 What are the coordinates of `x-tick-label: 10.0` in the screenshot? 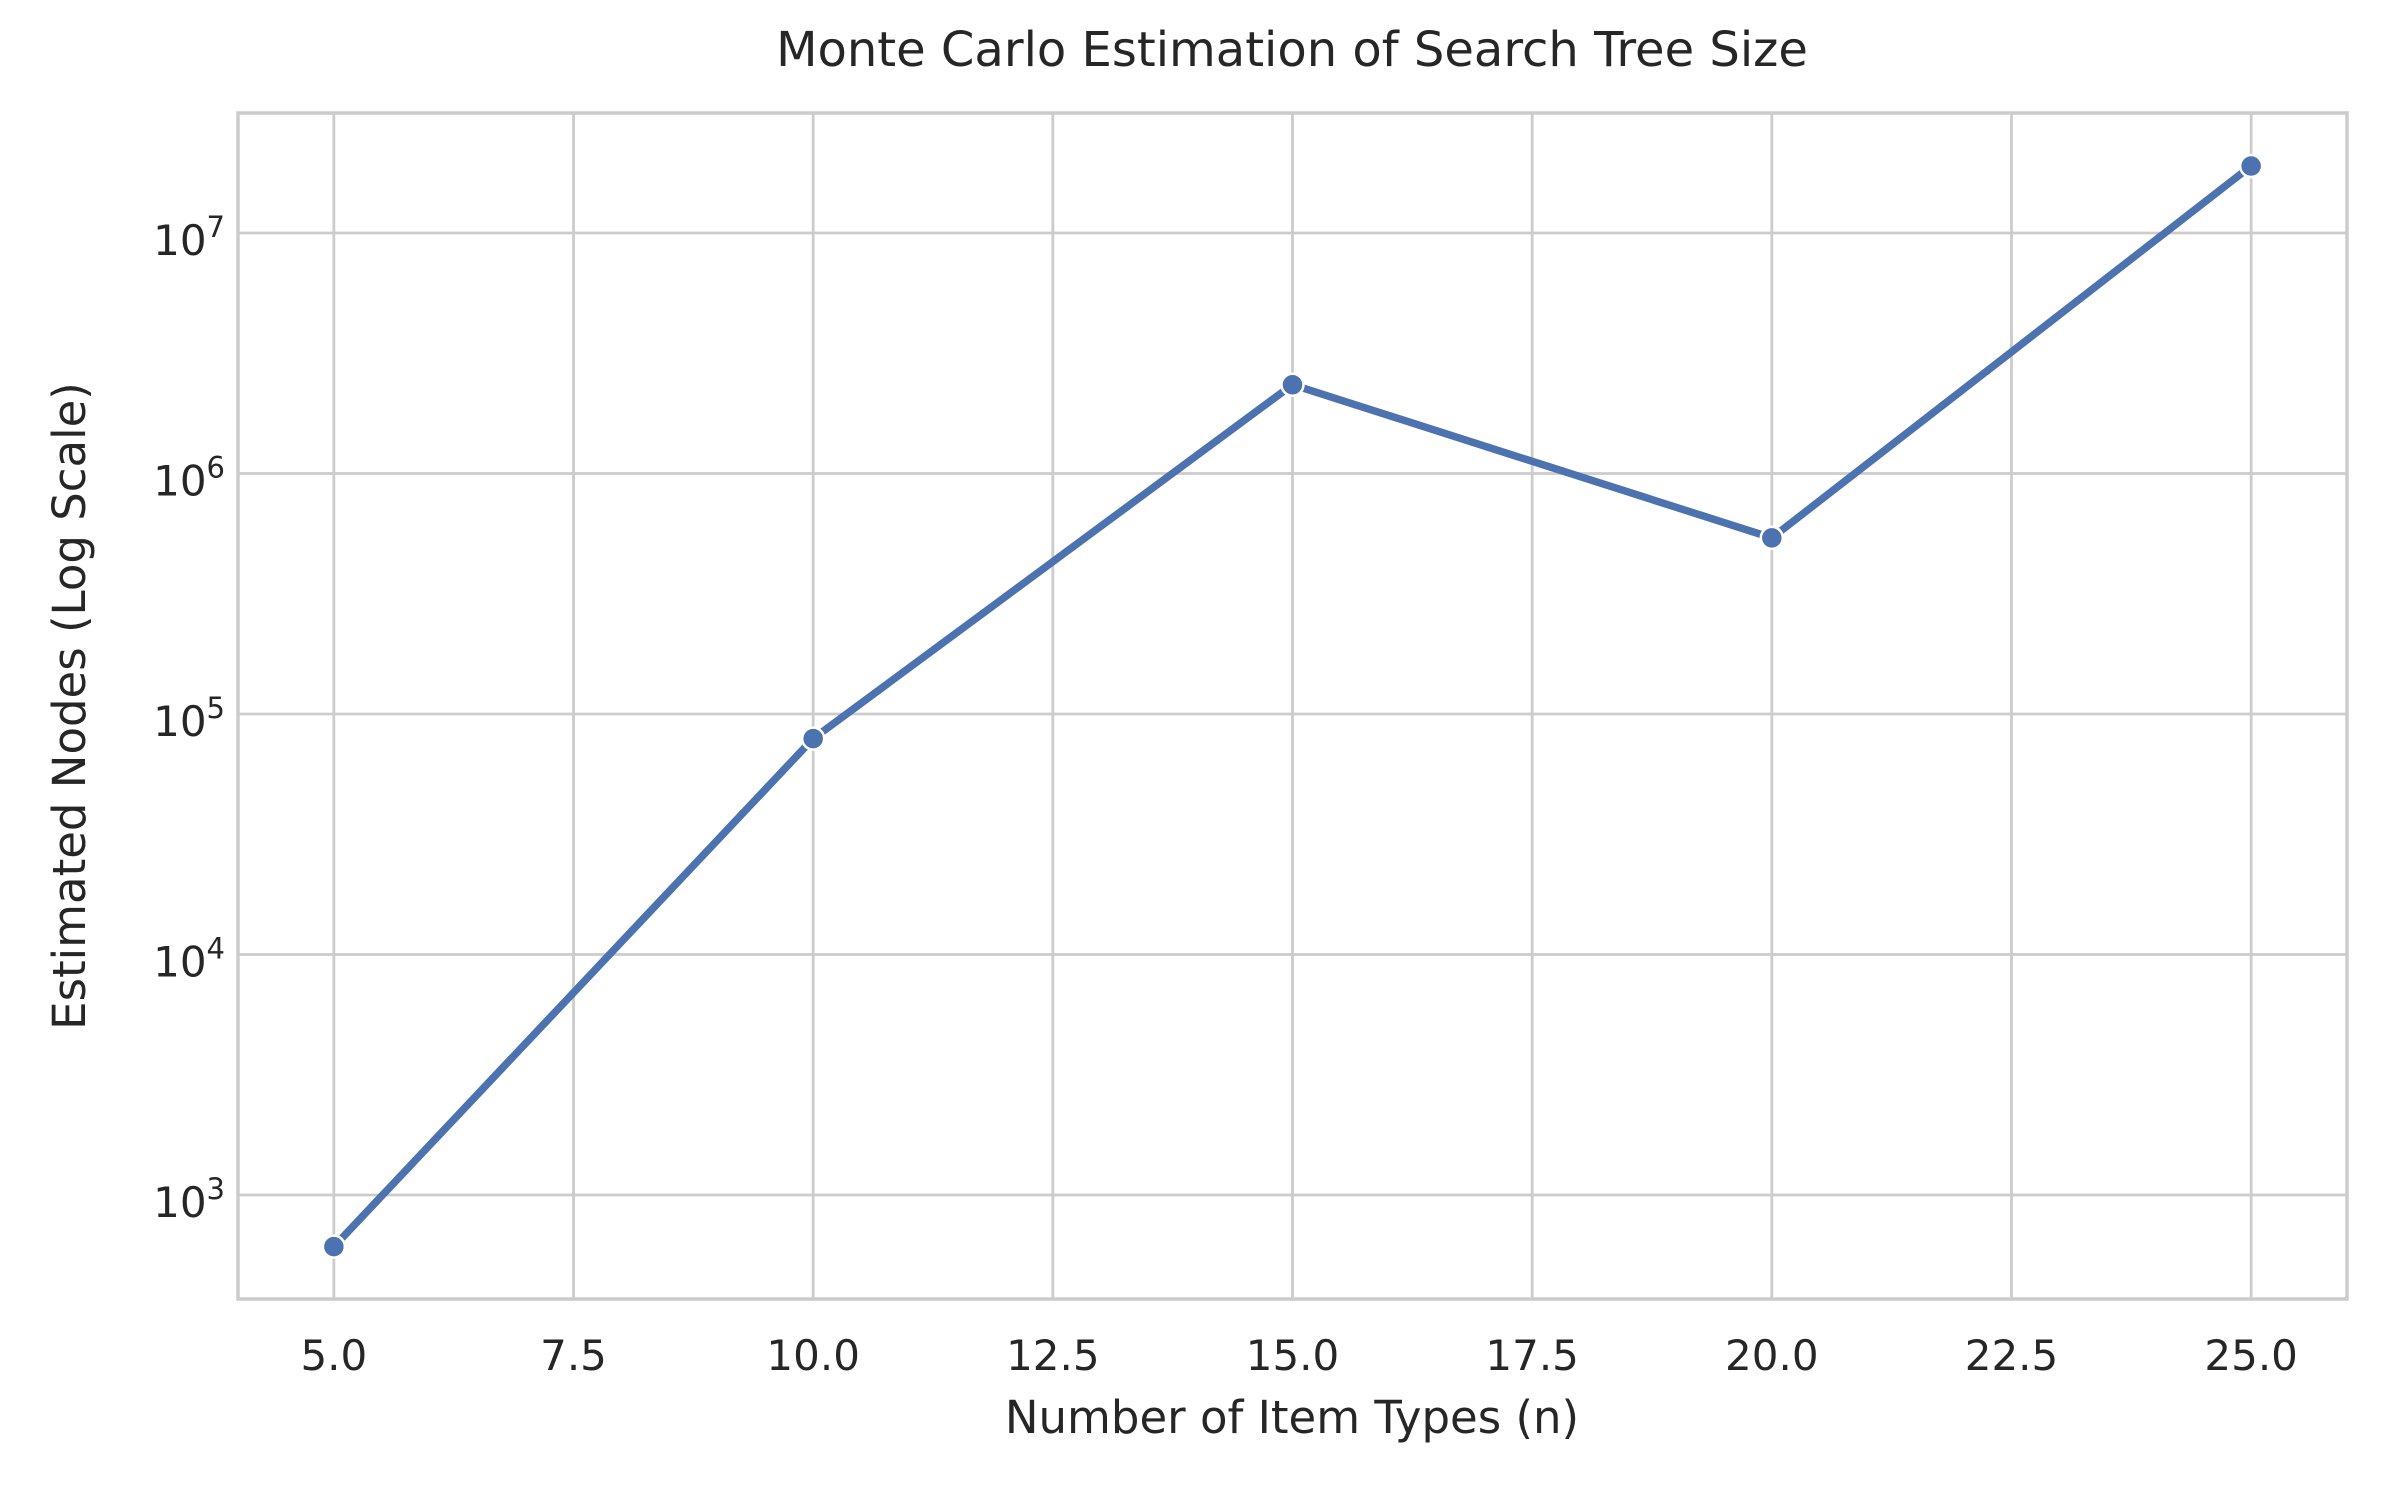 It's located at (813, 1355).